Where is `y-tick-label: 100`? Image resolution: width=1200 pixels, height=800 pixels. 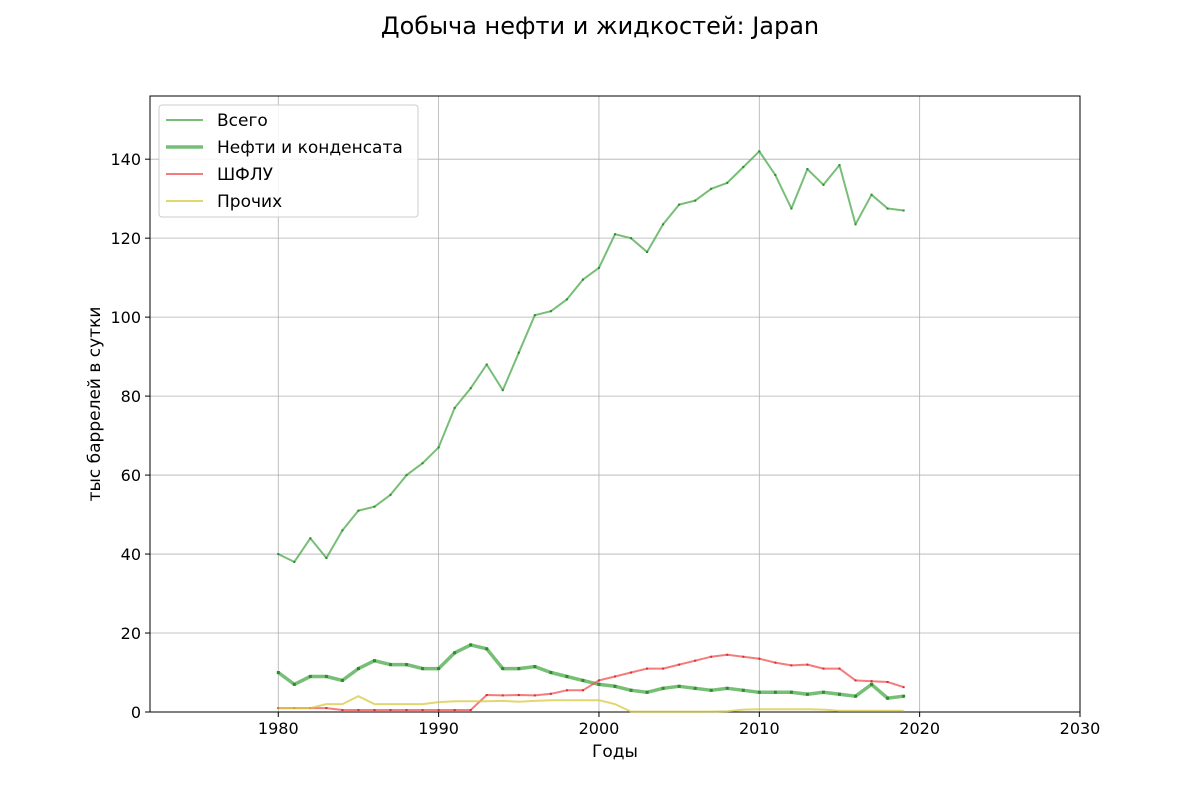 y-tick-label: 100 is located at coordinates (125, 317).